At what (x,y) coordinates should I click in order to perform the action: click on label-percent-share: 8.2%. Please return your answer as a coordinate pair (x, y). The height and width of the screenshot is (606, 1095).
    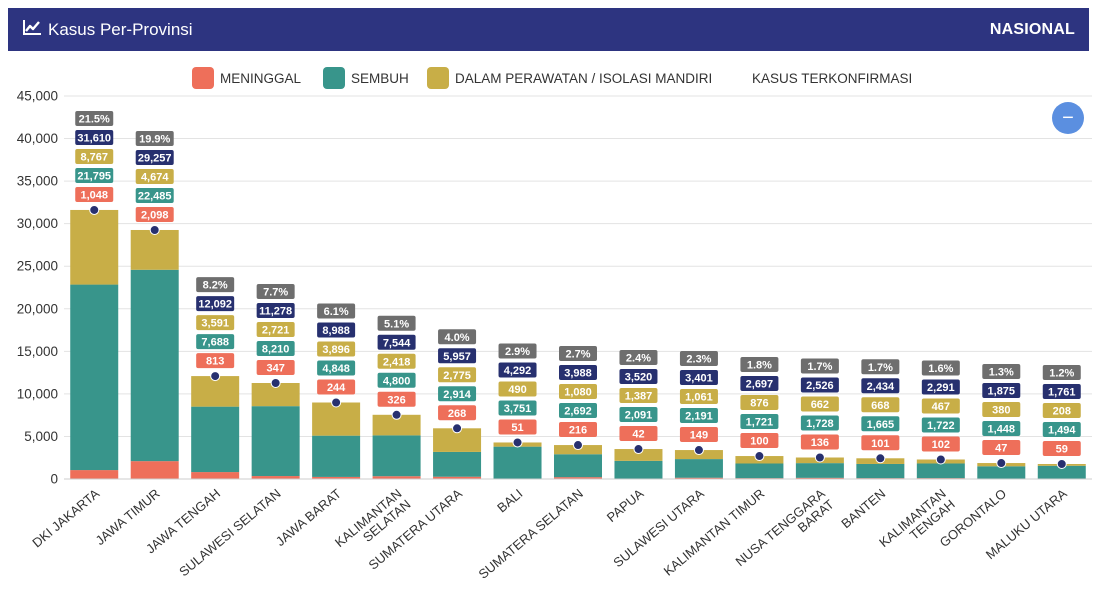
    Looking at the image, I should click on (215, 286).